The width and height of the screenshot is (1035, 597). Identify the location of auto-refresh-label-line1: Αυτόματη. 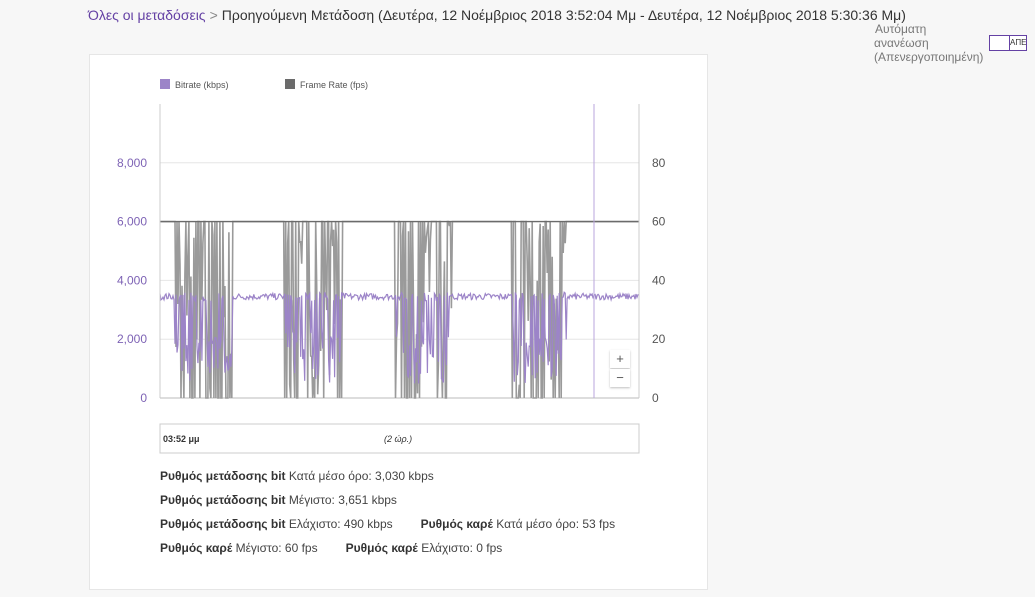
(901, 29).